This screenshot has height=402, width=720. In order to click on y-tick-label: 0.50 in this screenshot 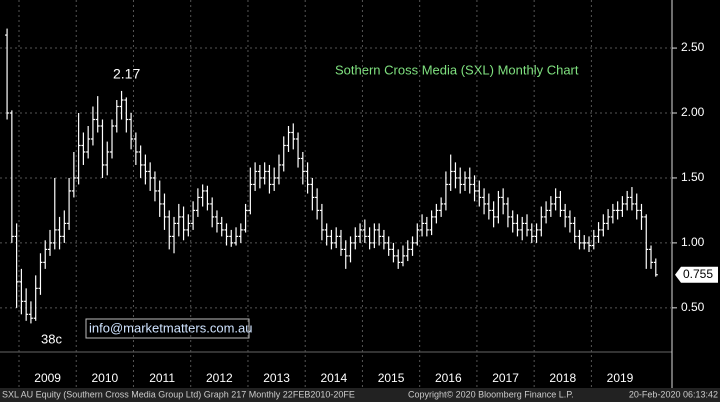, I will do `click(693, 307)`.